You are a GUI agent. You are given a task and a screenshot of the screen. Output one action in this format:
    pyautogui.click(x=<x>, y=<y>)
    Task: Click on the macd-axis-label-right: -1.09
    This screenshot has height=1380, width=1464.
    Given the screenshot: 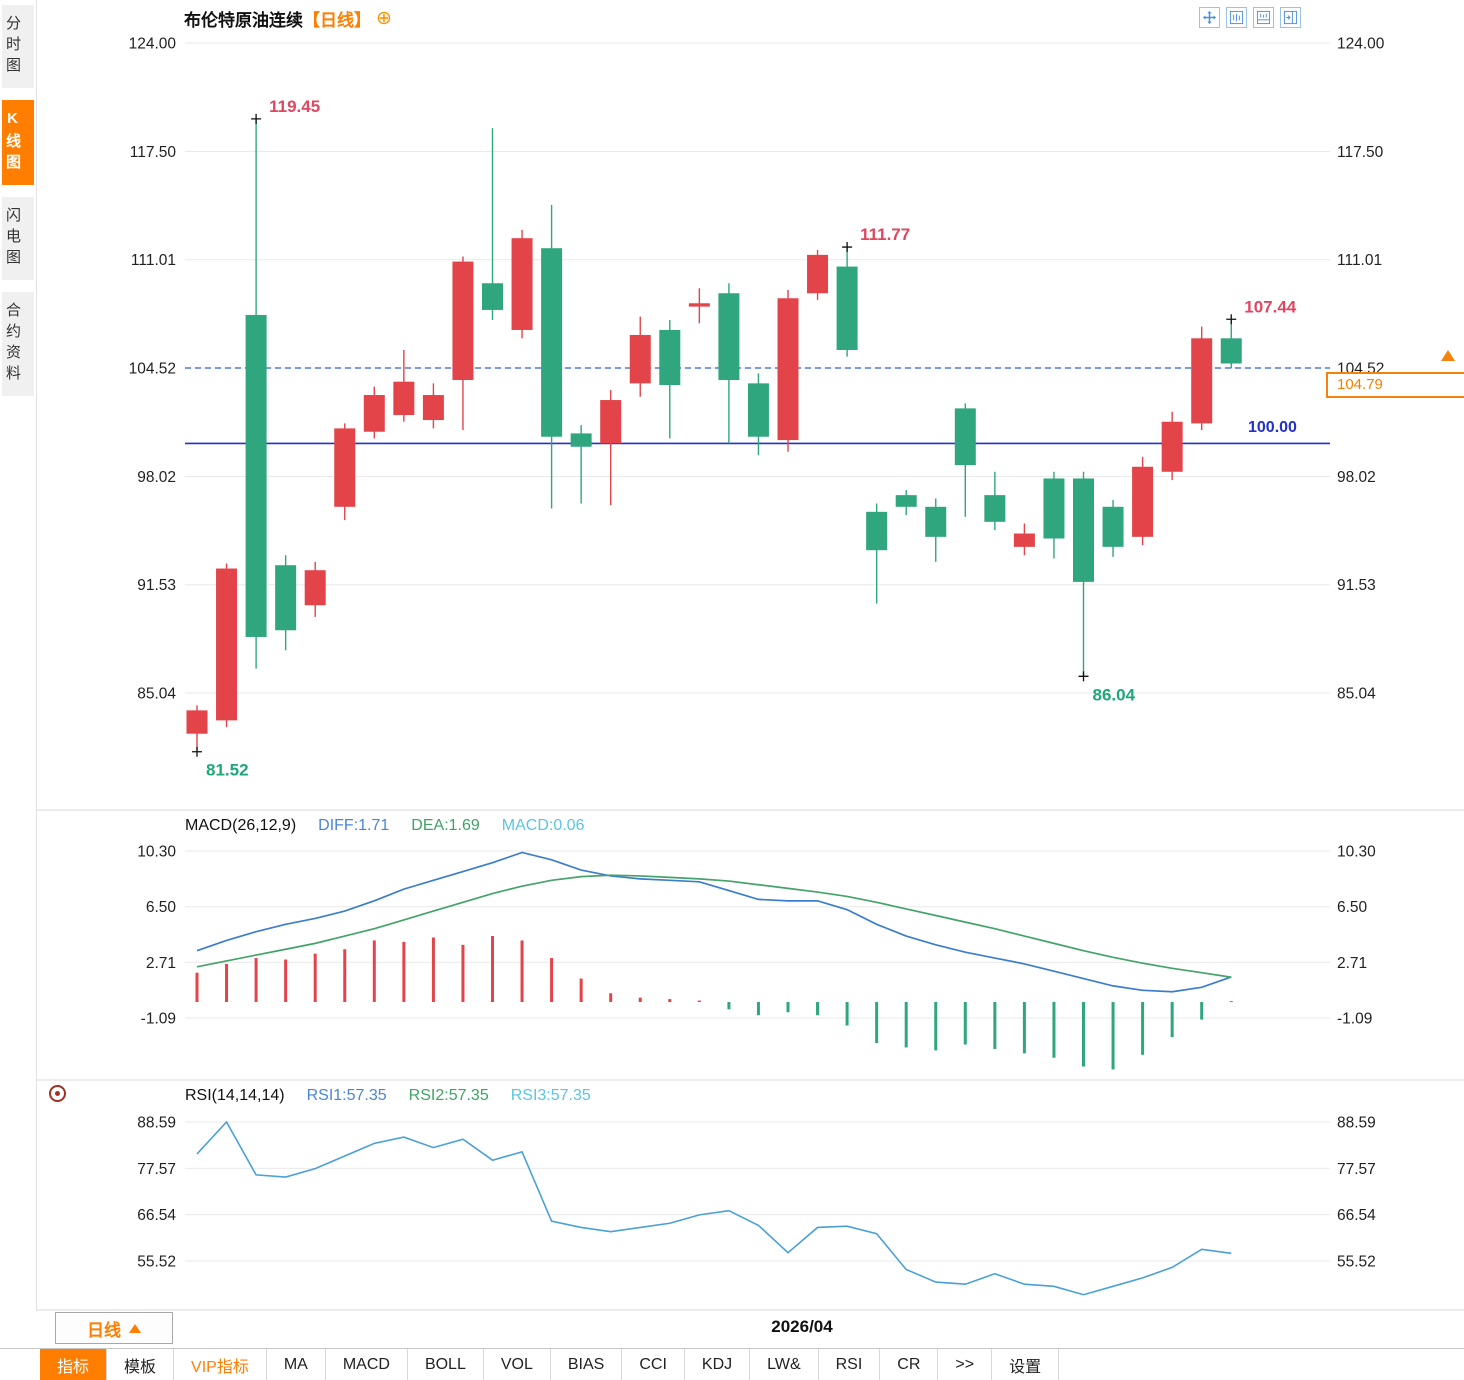 What is the action you would take?
    pyautogui.click(x=1354, y=1019)
    